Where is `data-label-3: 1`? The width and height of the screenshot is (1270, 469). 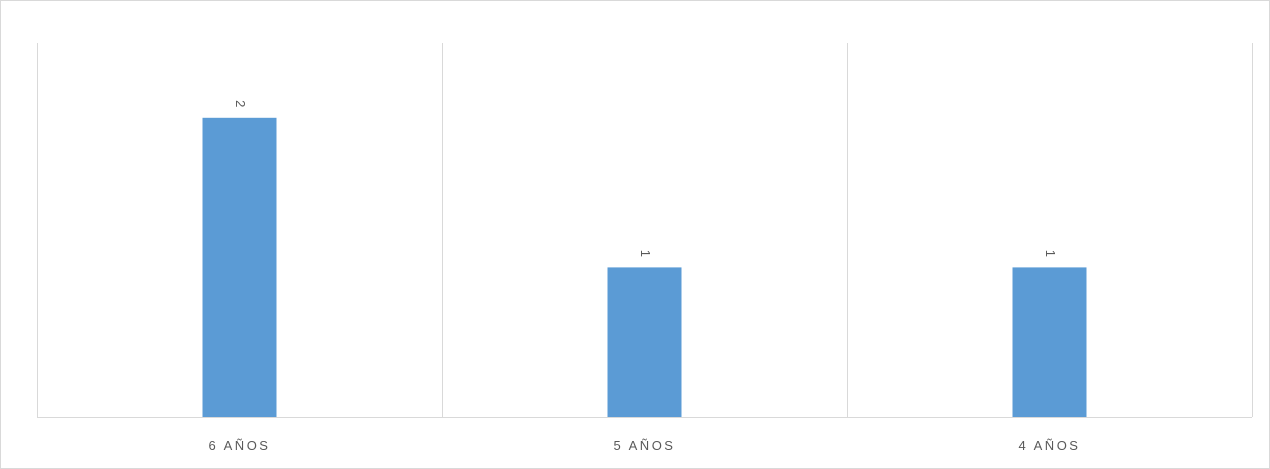 data-label-3: 1 is located at coordinates (1050, 253).